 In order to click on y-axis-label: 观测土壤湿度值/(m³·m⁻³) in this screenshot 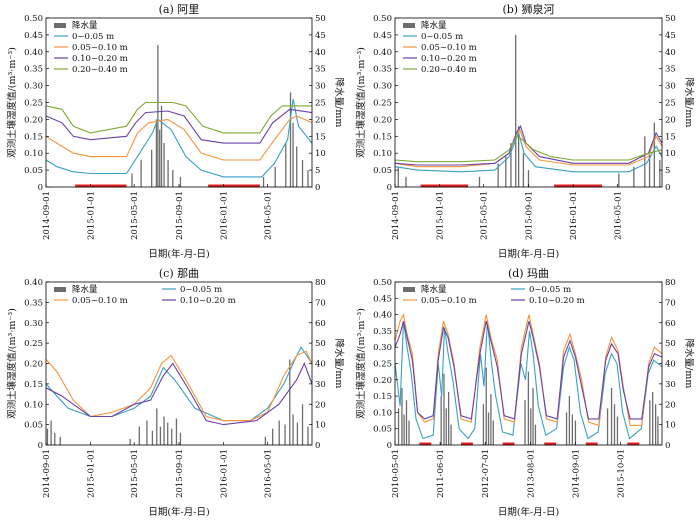, I will do `click(361, 363)`.